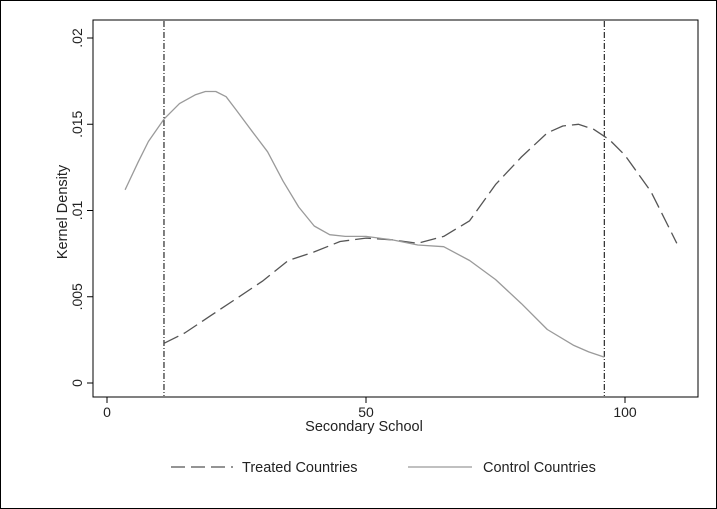 This screenshot has width=717, height=509. Describe the element at coordinates (383, 468) in the screenshot. I see `legend: Treated Countries Control Countries` at that location.